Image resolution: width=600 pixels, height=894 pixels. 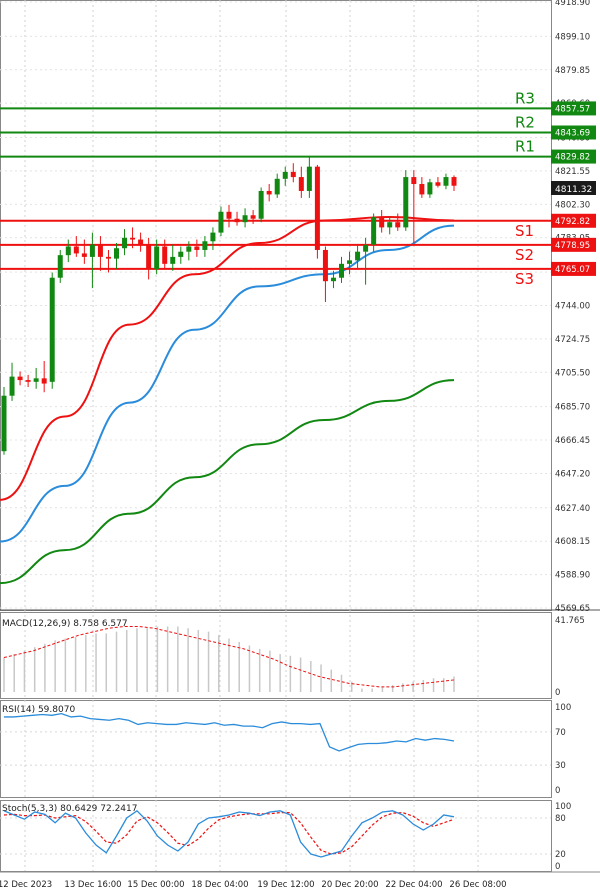 I want to click on level-tag-label: 4843.69, so click(x=572, y=134).